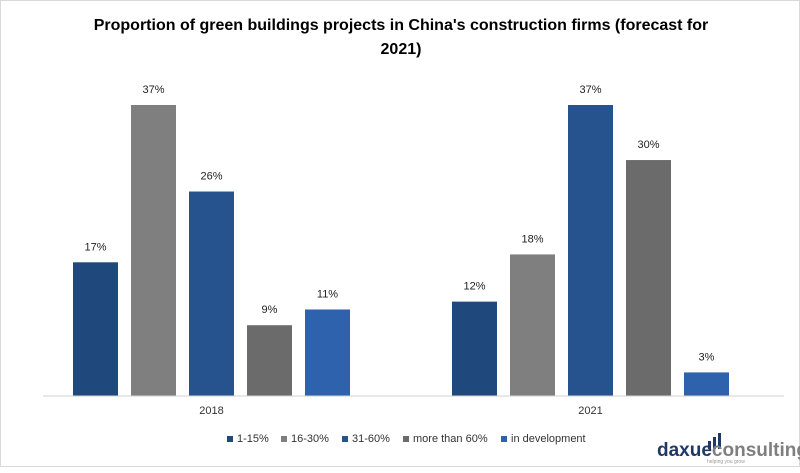  I want to click on x-tick-label-2018: 2018, so click(211, 411).